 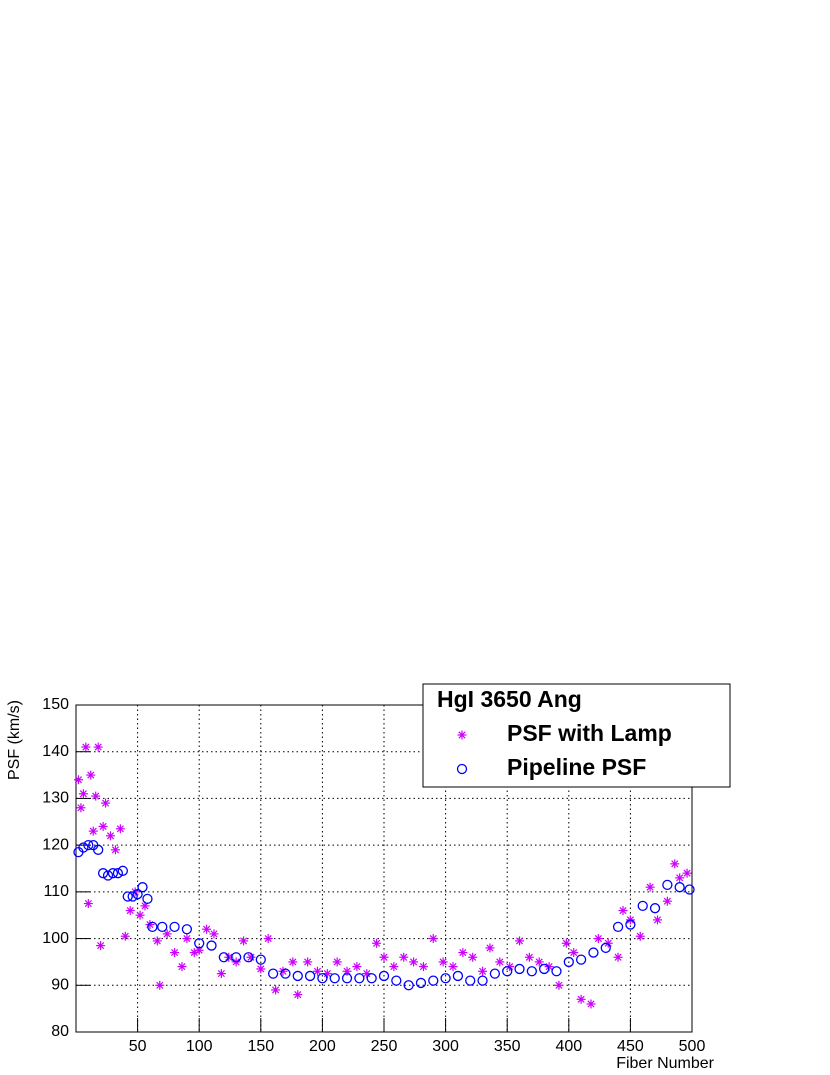 I want to click on x-tick-label: 350, so click(x=507, y=1046).